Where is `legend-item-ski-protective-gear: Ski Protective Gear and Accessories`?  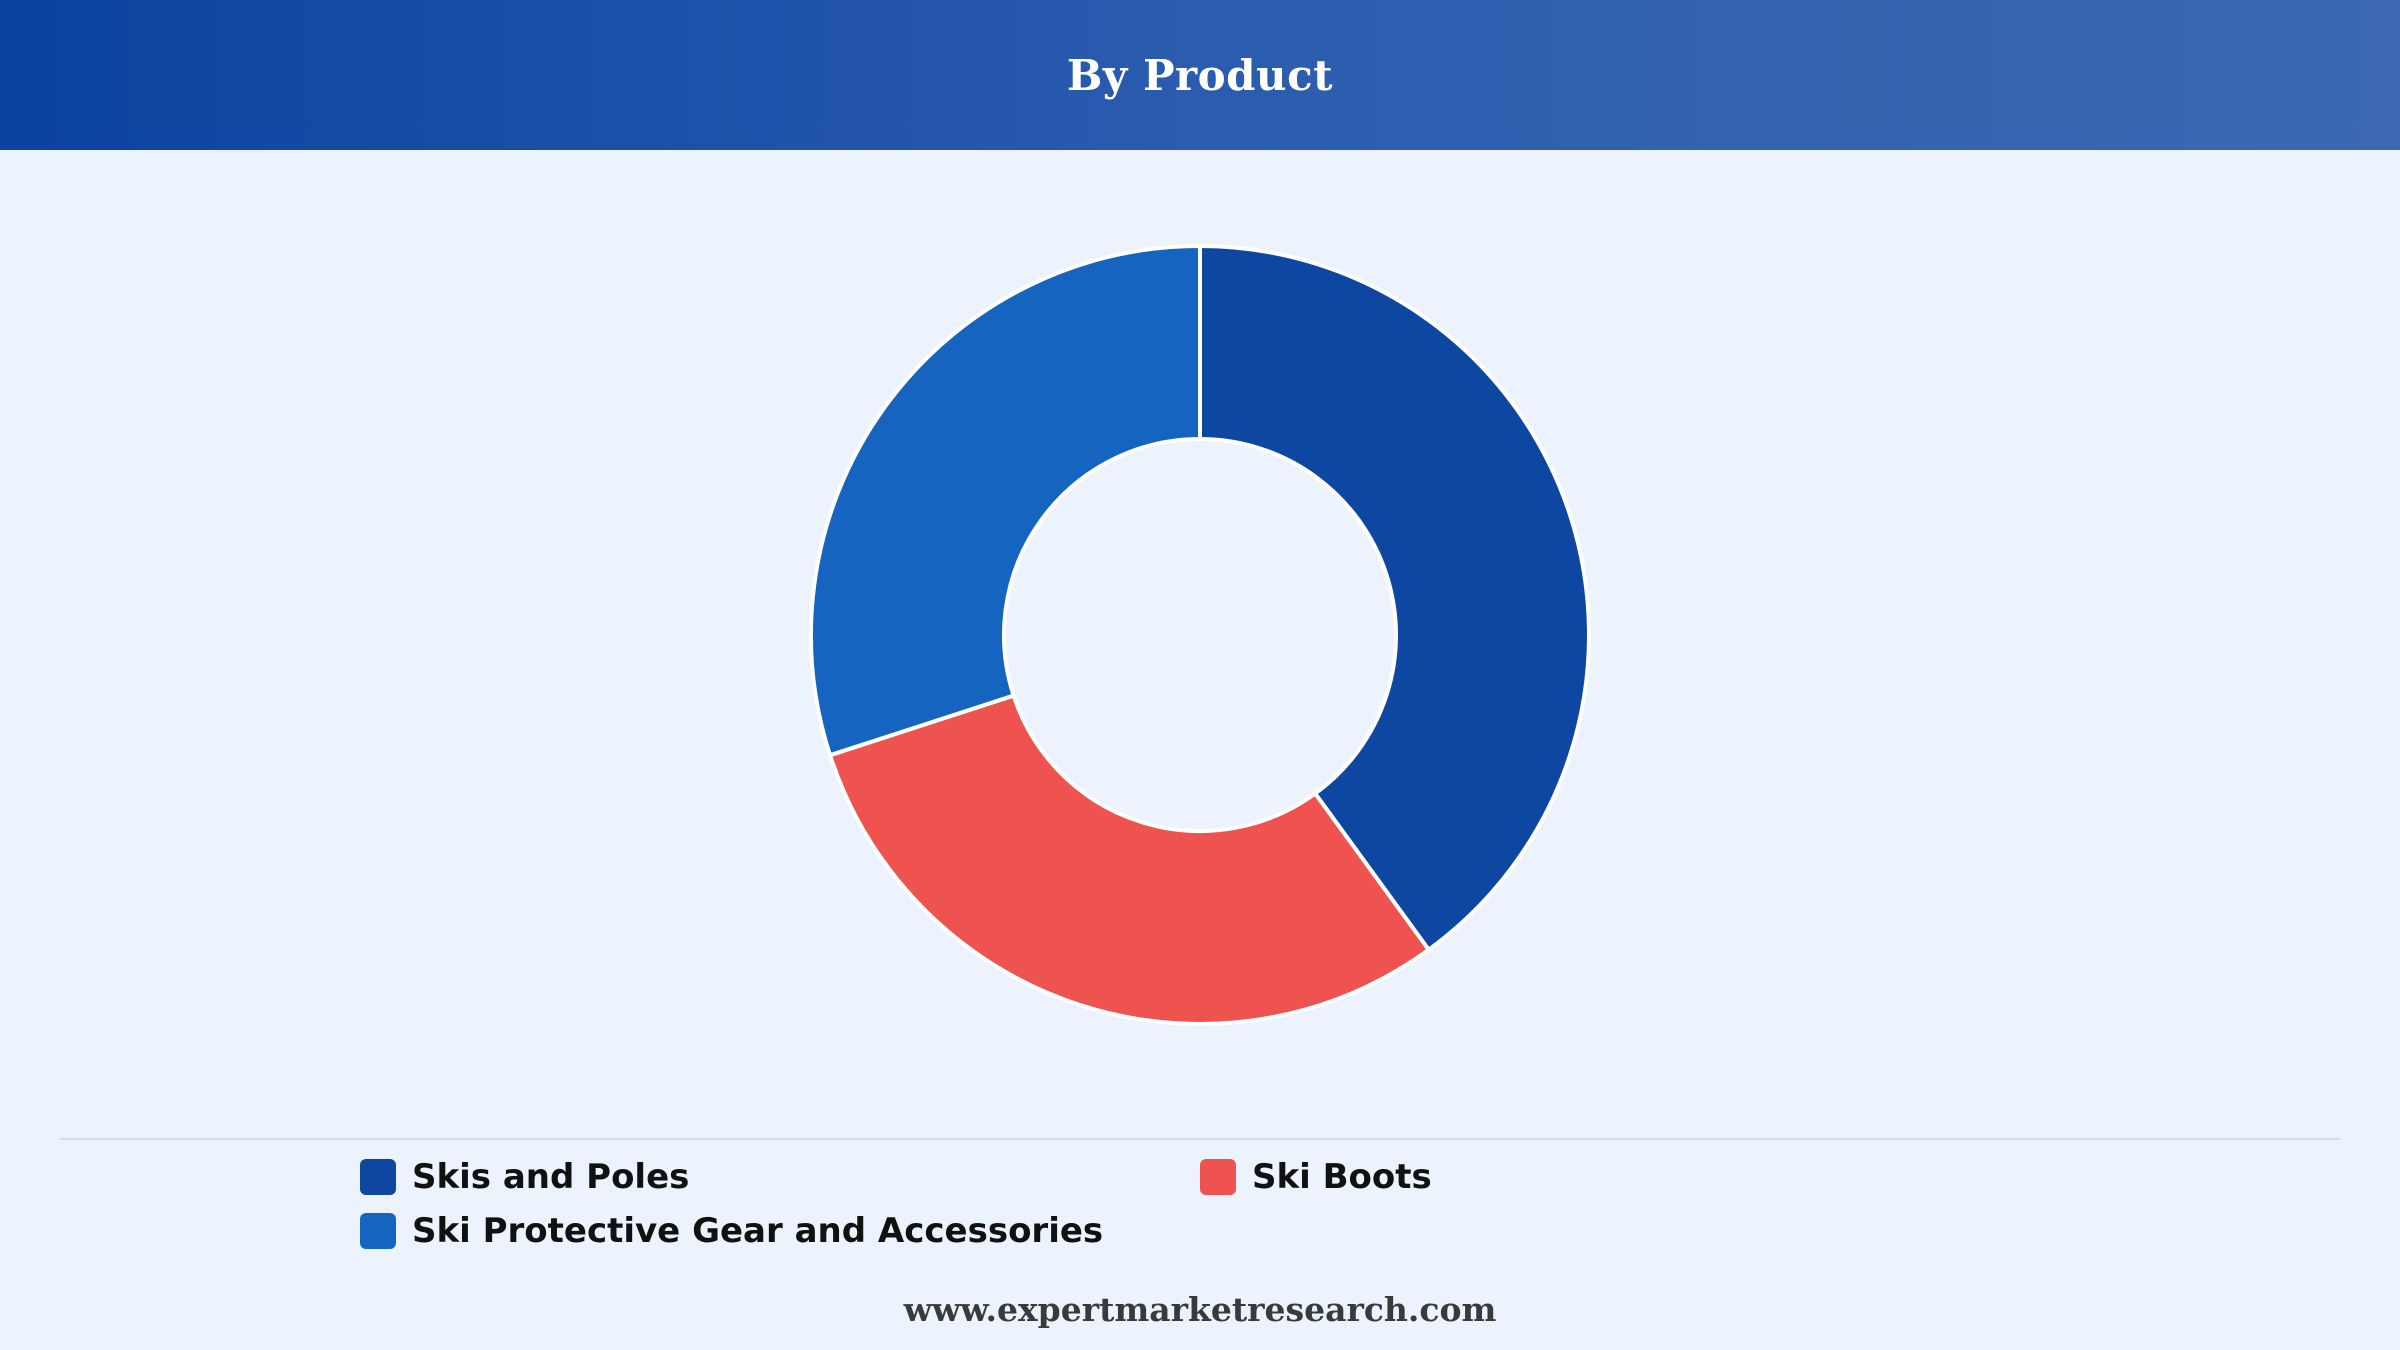 legend-item-ski-protective-gear: Ski Protective Gear and Accessories is located at coordinates (731, 1231).